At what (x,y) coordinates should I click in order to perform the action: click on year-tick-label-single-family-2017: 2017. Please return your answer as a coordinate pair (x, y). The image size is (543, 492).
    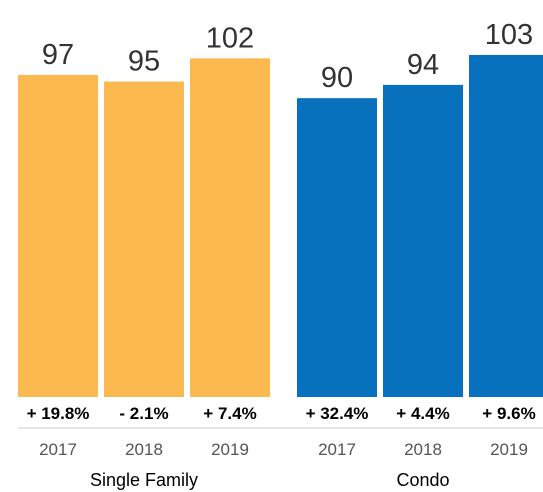
    Looking at the image, I should click on (58, 449).